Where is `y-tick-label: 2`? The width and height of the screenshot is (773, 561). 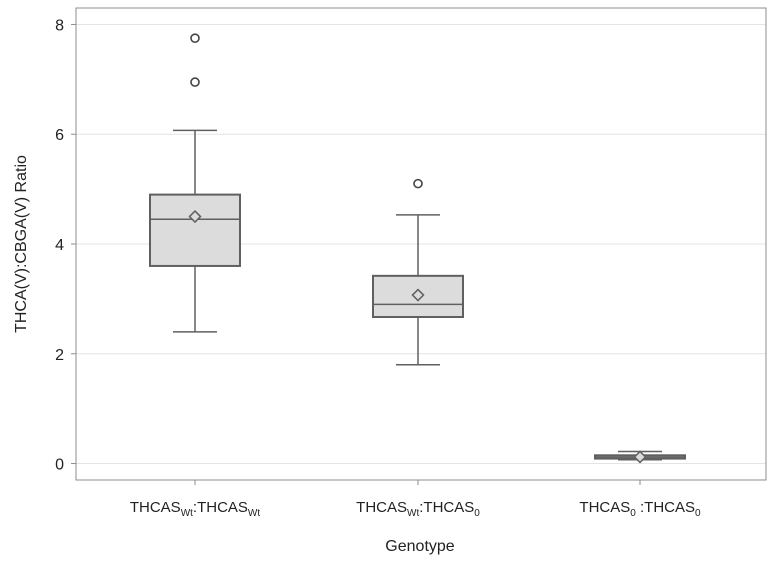
y-tick-label: 2 is located at coordinates (59, 355).